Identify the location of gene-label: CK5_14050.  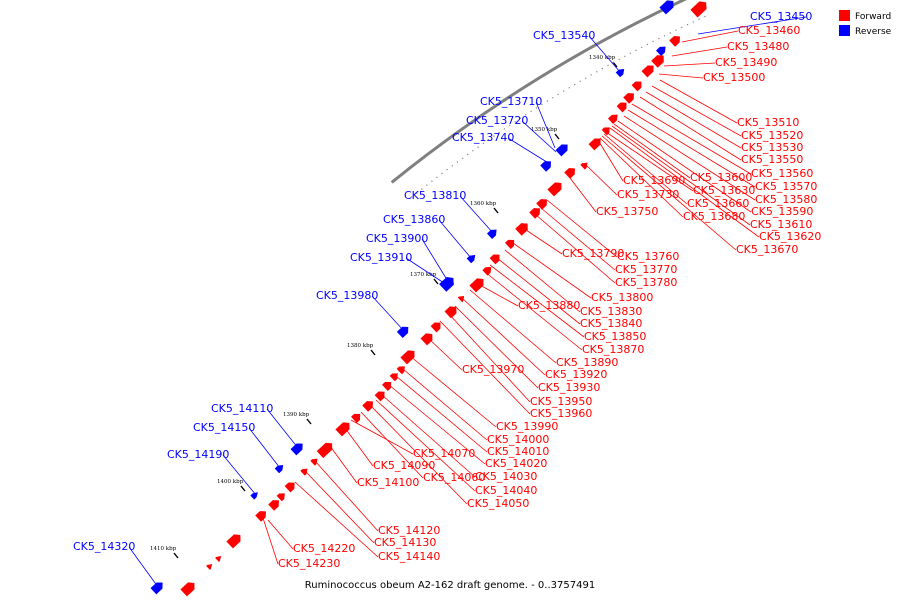
(449, 457).